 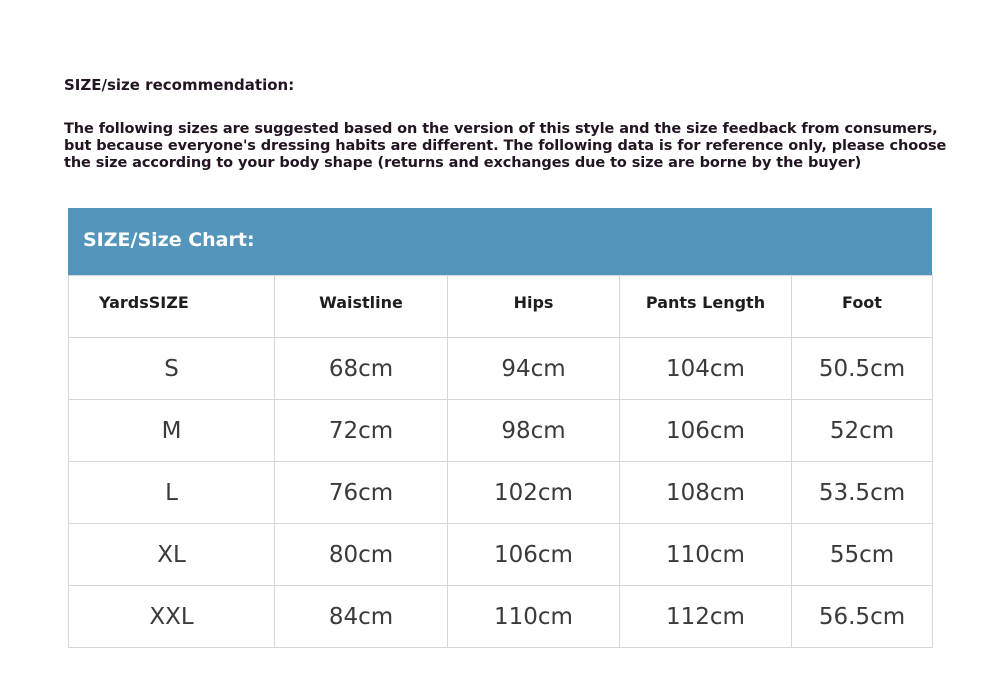 I want to click on table-cell: XXL, so click(x=171, y=616).